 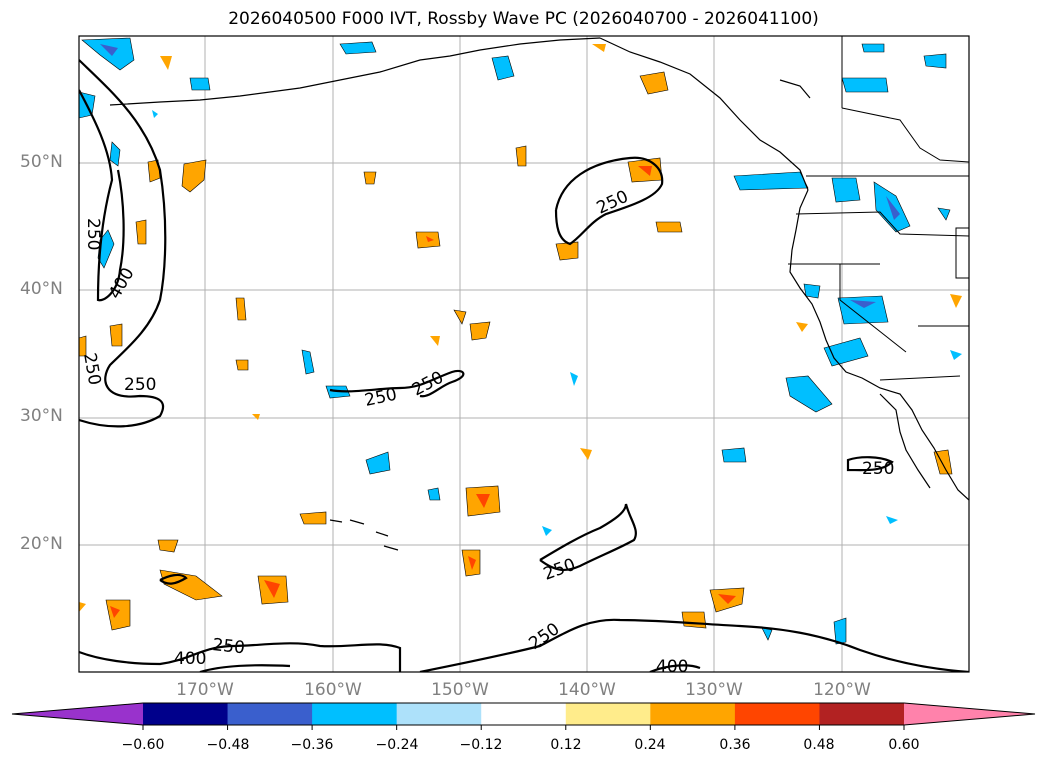 What do you see at coordinates (41, 162) in the screenshot?
I see `lat-label: 50°N` at bounding box center [41, 162].